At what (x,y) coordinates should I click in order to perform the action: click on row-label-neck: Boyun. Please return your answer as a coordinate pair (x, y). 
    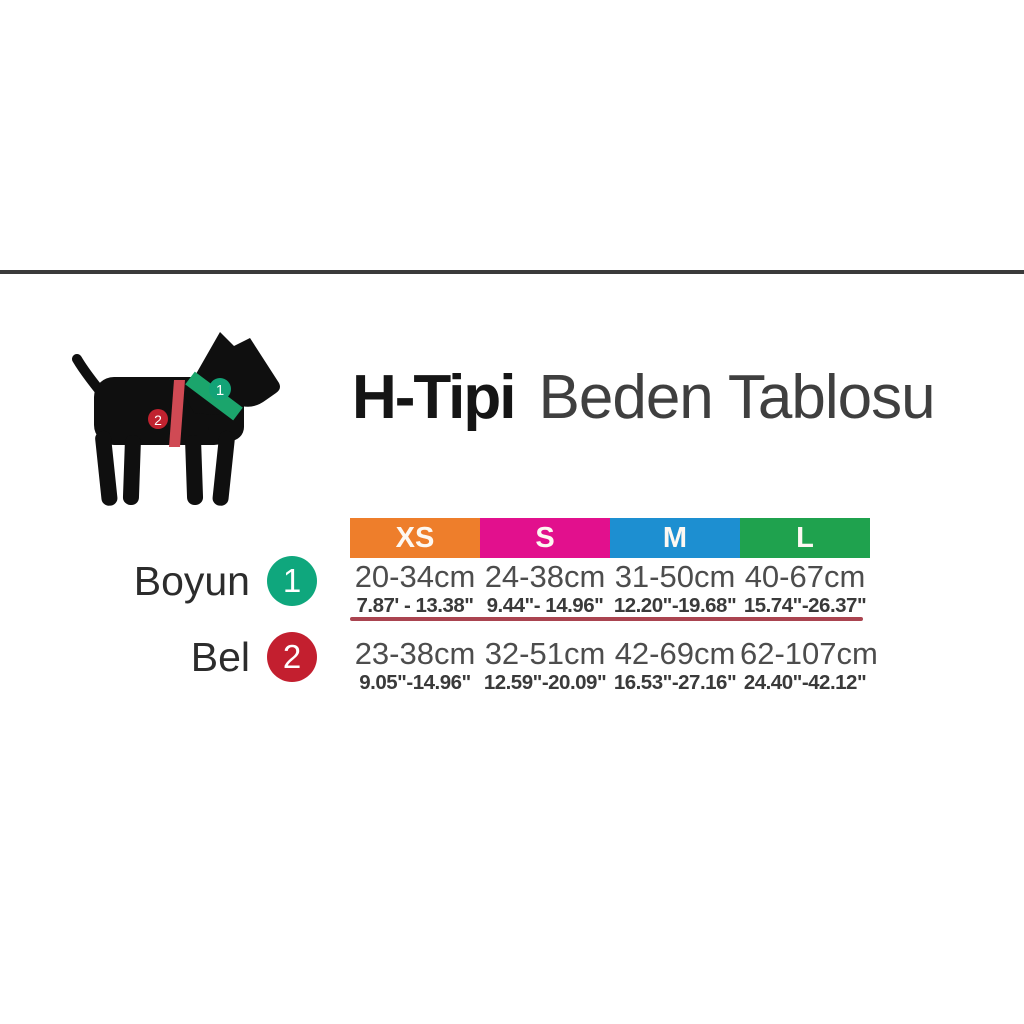
    Looking at the image, I should click on (191, 581).